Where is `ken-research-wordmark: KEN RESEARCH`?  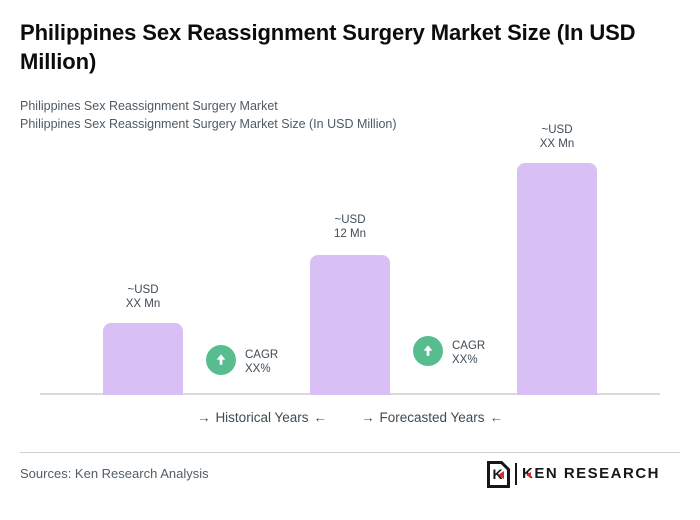 ken-research-wordmark: KEN RESEARCH is located at coordinates (591, 473).